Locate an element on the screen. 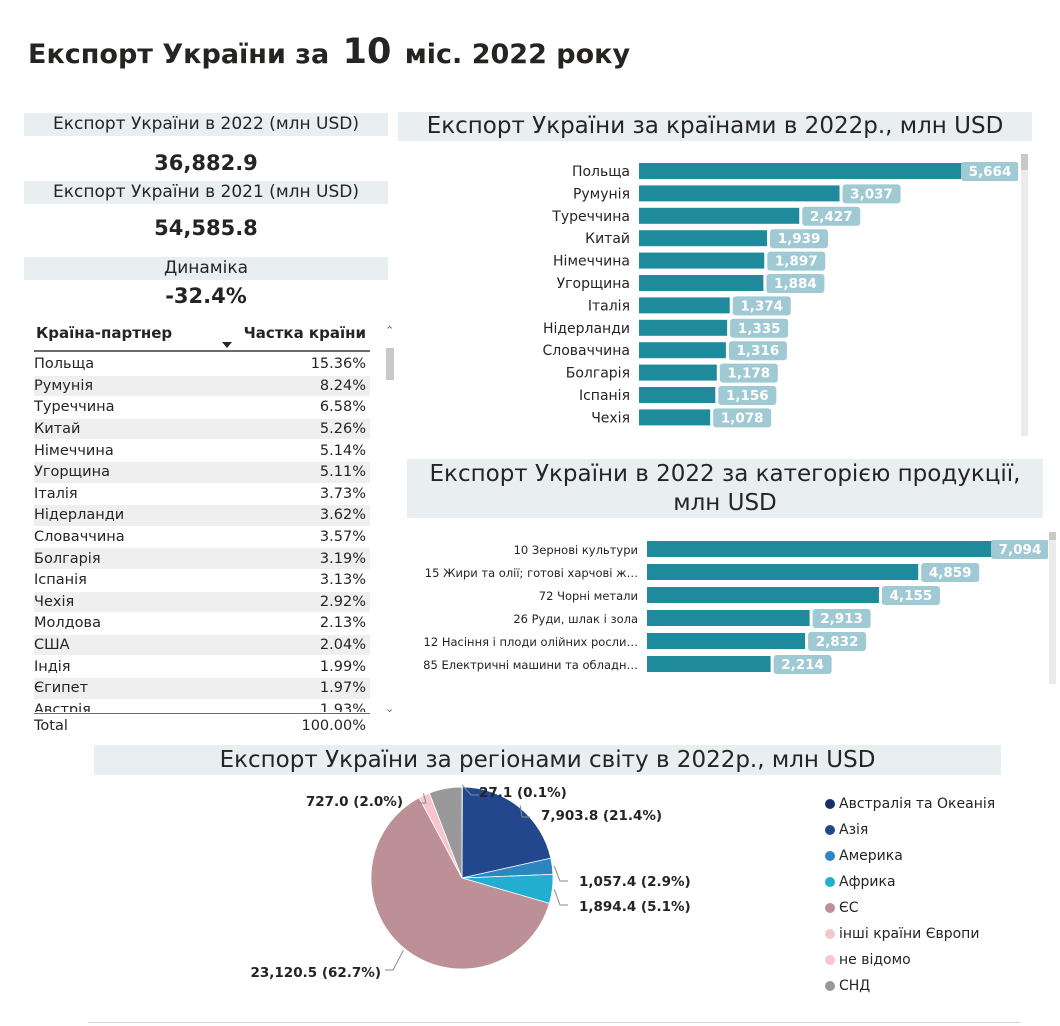  table-row: Нідерланди 3.62% is located at coordinates (202, 516).